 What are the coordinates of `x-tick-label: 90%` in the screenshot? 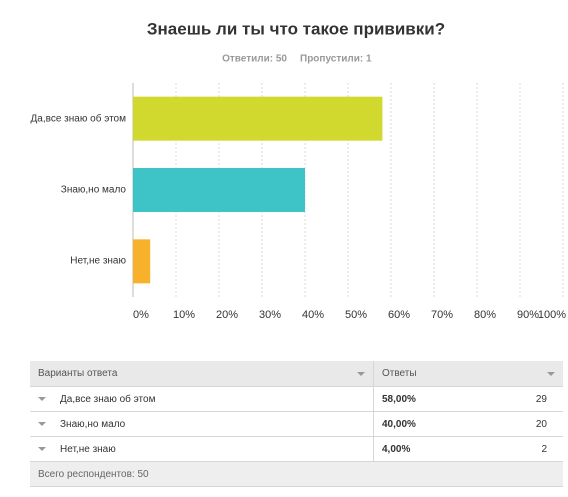 It's located at (528, 315).